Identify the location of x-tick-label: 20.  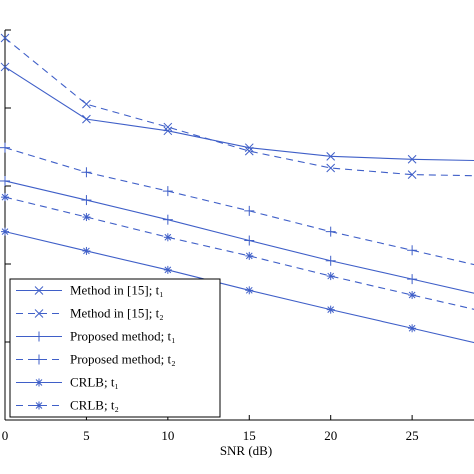
(330, 435).